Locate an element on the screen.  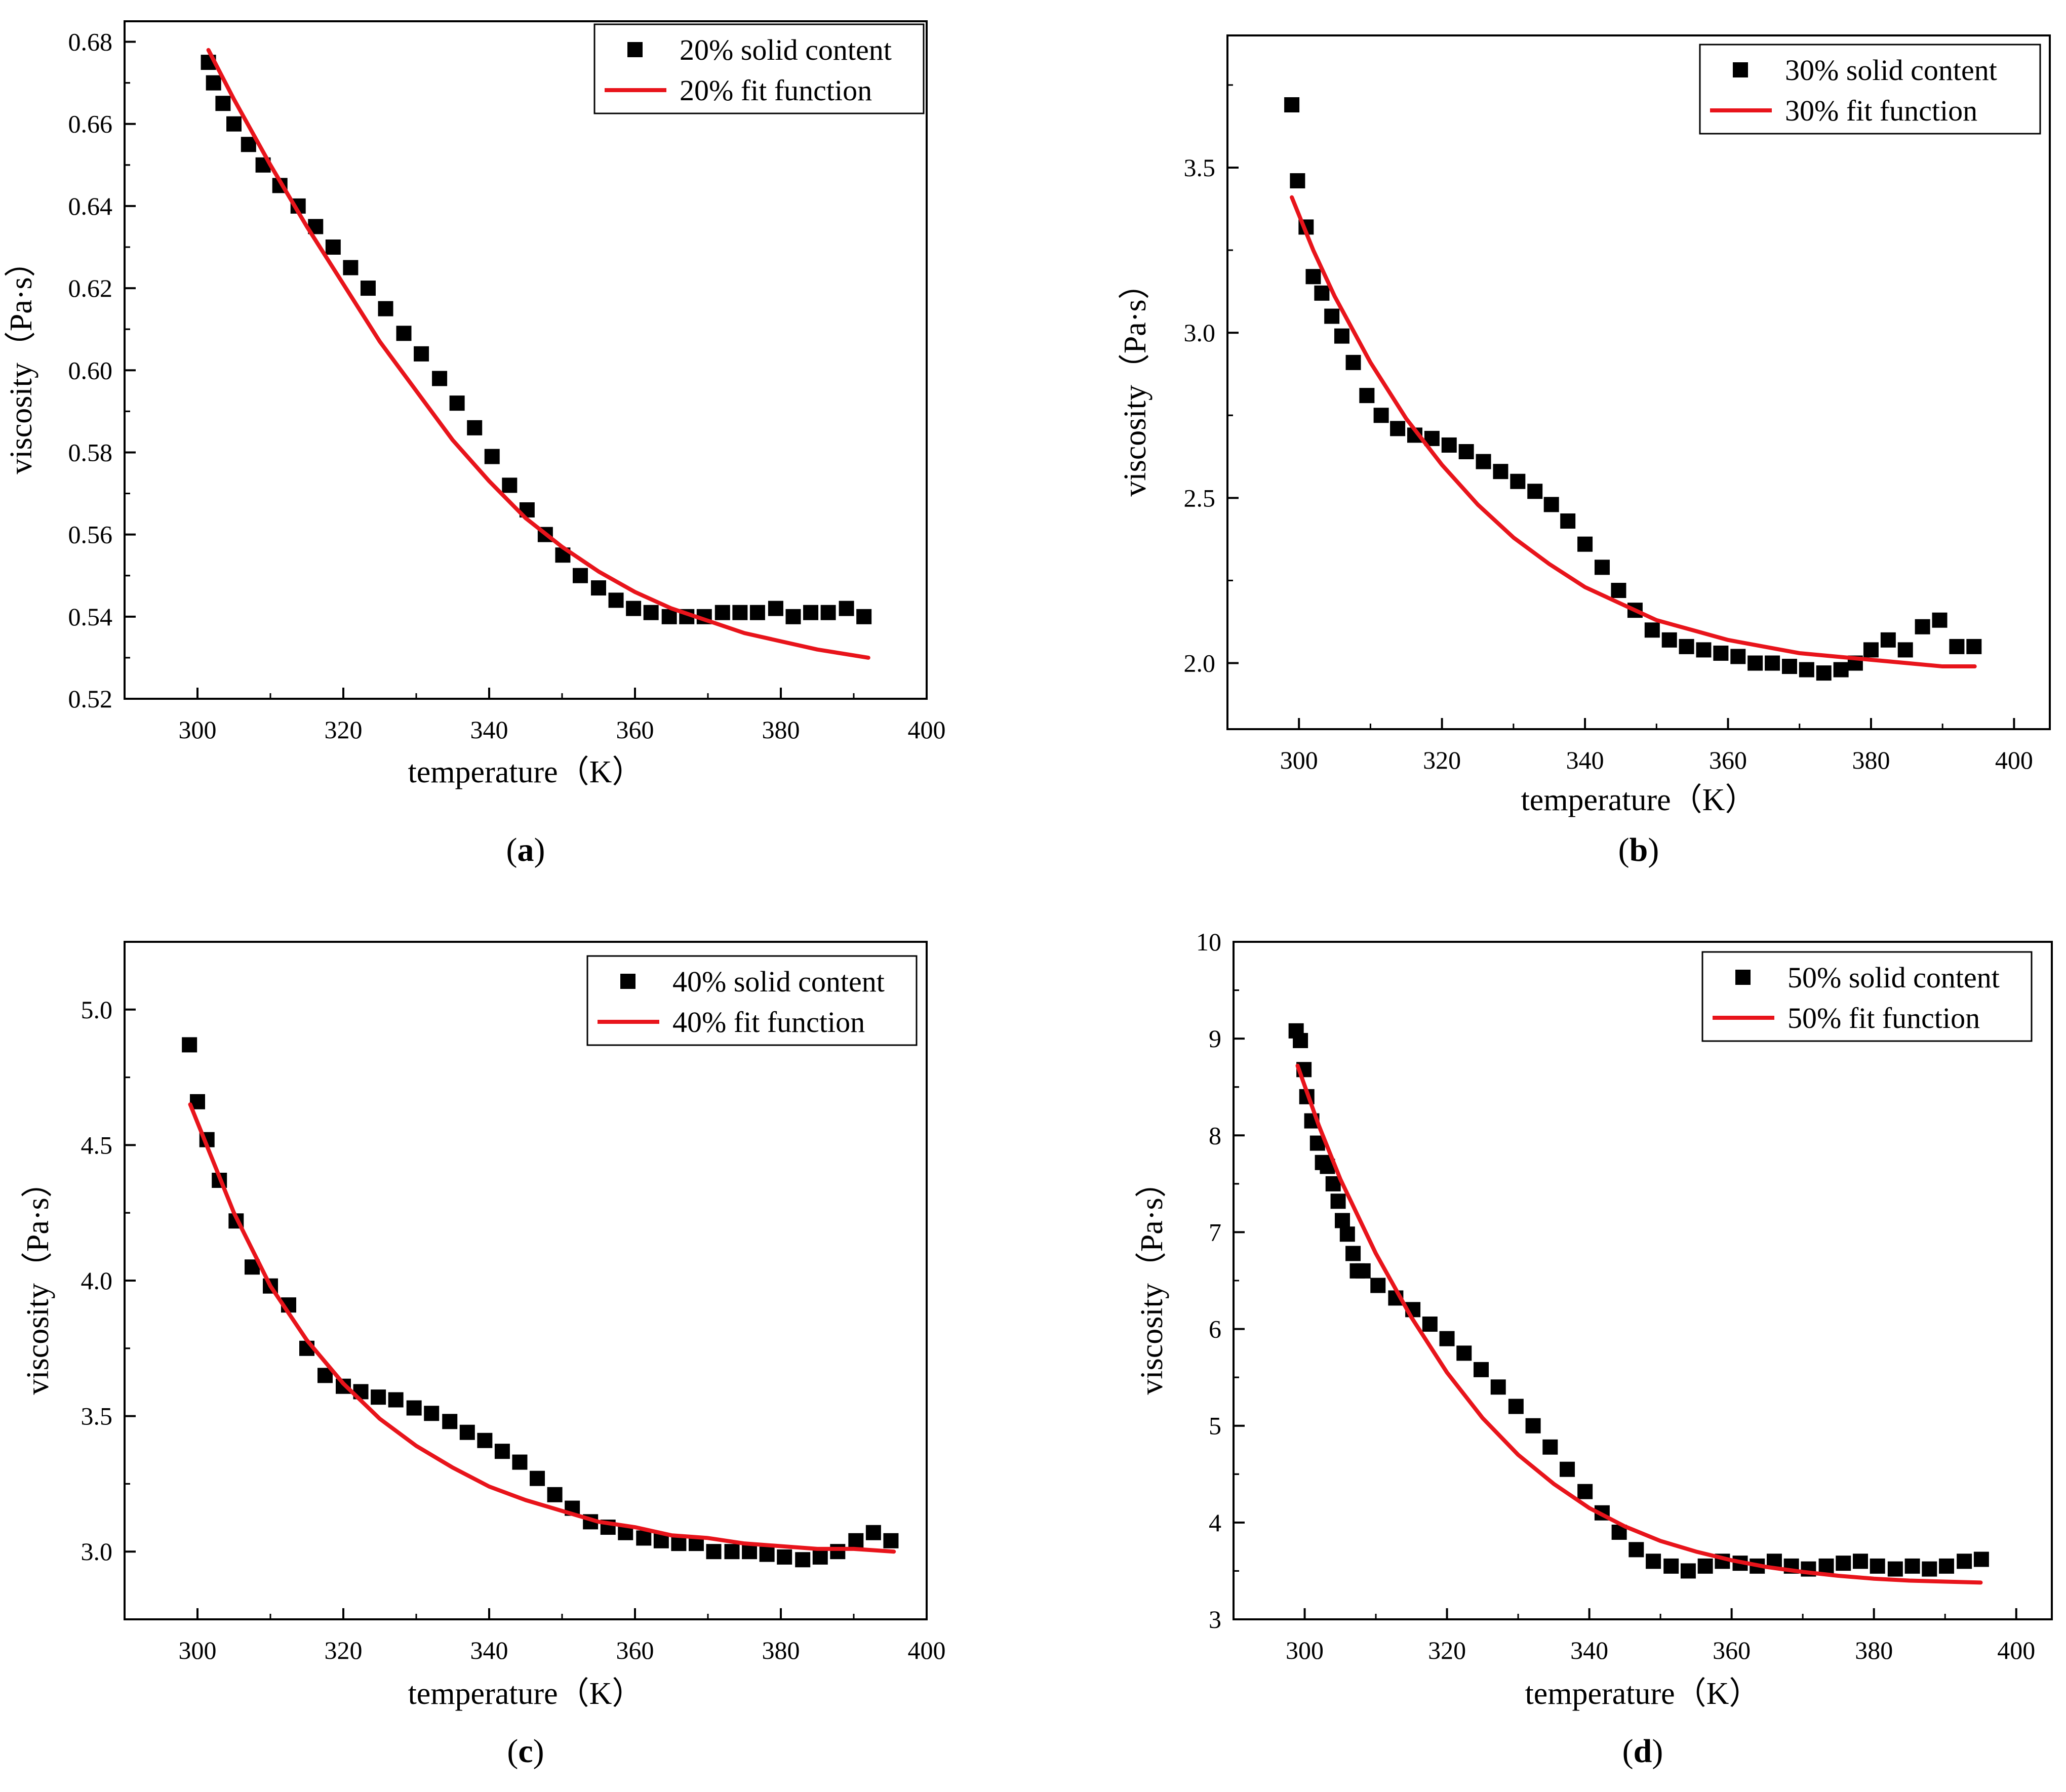
y-tick-label: 0.60 is located at coordinates (90, 370).